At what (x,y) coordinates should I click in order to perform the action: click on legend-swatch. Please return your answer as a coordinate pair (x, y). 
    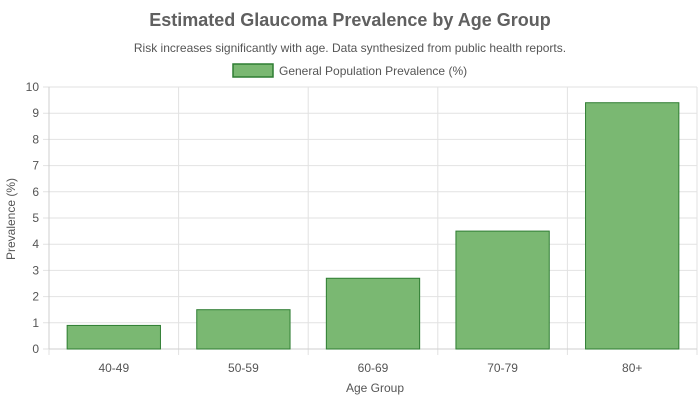
    Looking at the image, I should click on (253, 70).